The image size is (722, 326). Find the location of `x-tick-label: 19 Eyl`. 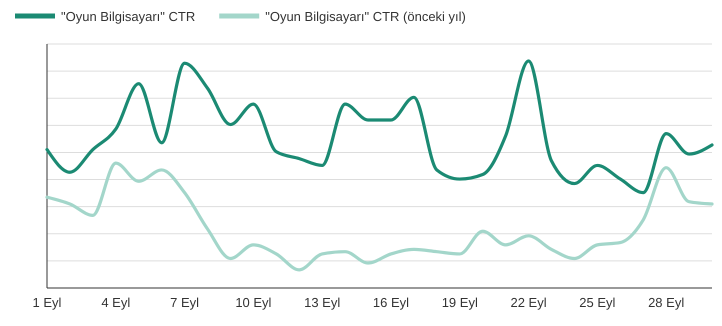

x-tick-label: 19 Eyl is located at coordinates (460, 302).